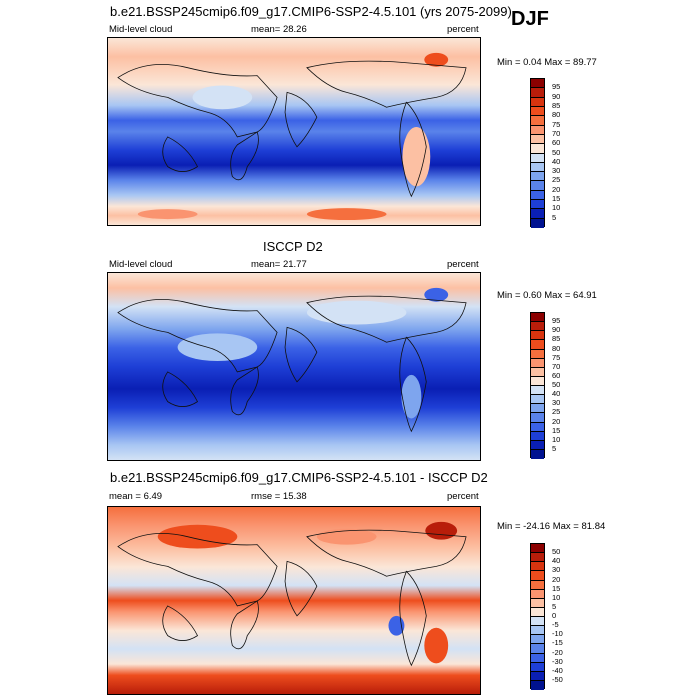 Image resolution: width=700 pixels, height=700 pixels. Describe the element at coordinates (557, 670) in the screenshot. I see `colorbar-tick-label: -40` at that location.